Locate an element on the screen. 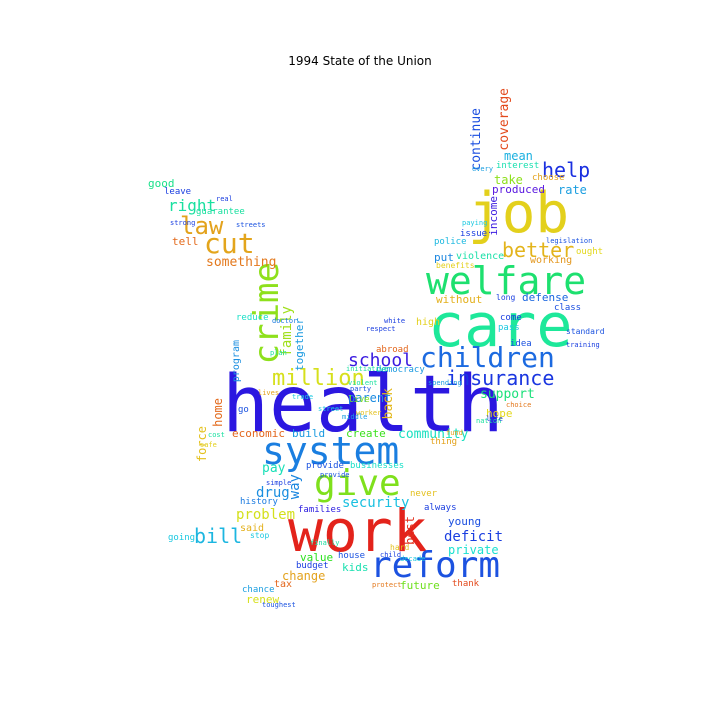  word-support: support is located at coordinates (507, 394).